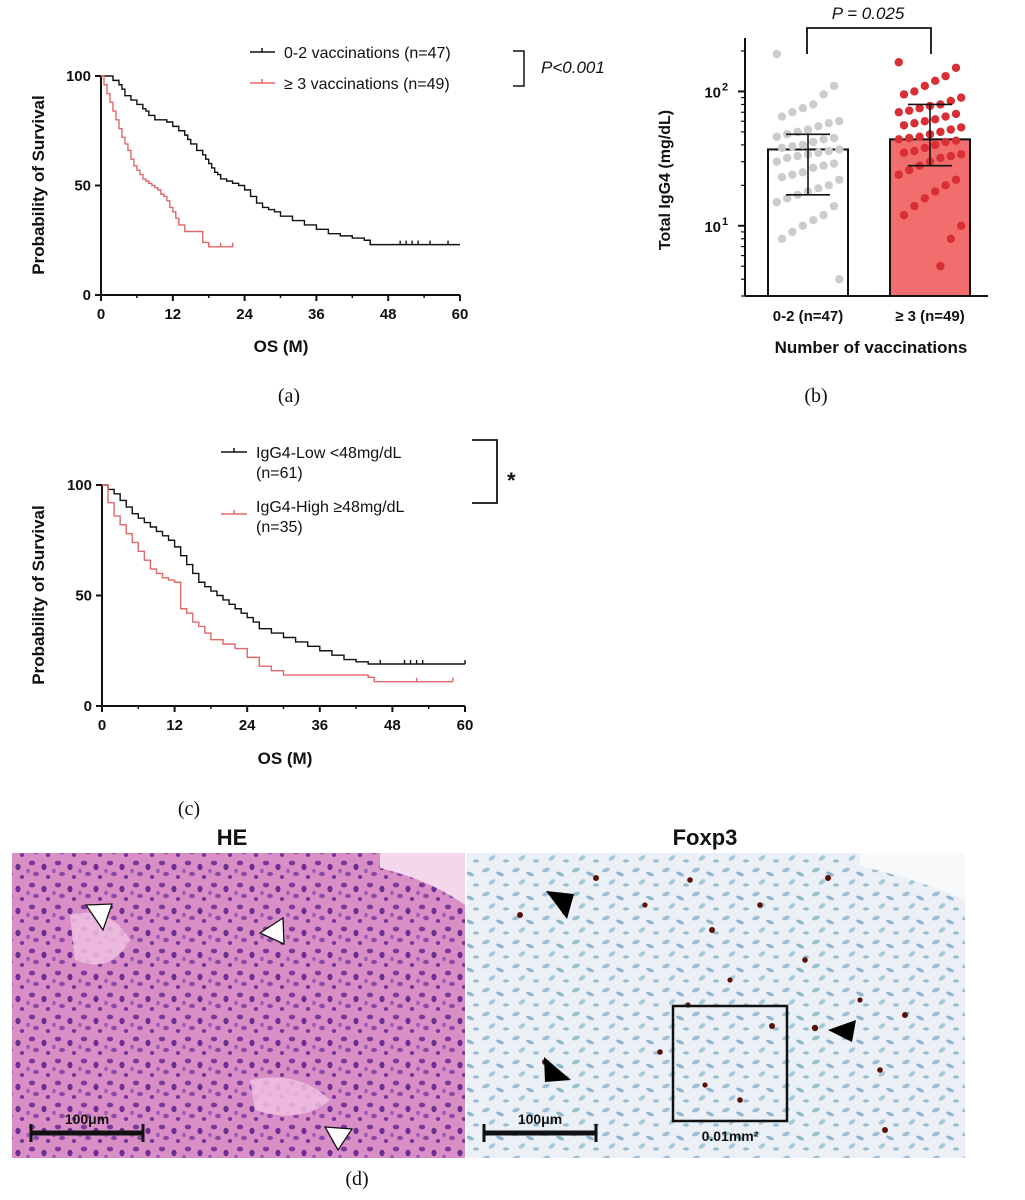  What do you see at coordinates (846, 181) in the screenshot?
I see `chart-b-plot: 10 110 20-2 (n=47) ≥ 3 (n=49)` at bounding box center [846, 181].